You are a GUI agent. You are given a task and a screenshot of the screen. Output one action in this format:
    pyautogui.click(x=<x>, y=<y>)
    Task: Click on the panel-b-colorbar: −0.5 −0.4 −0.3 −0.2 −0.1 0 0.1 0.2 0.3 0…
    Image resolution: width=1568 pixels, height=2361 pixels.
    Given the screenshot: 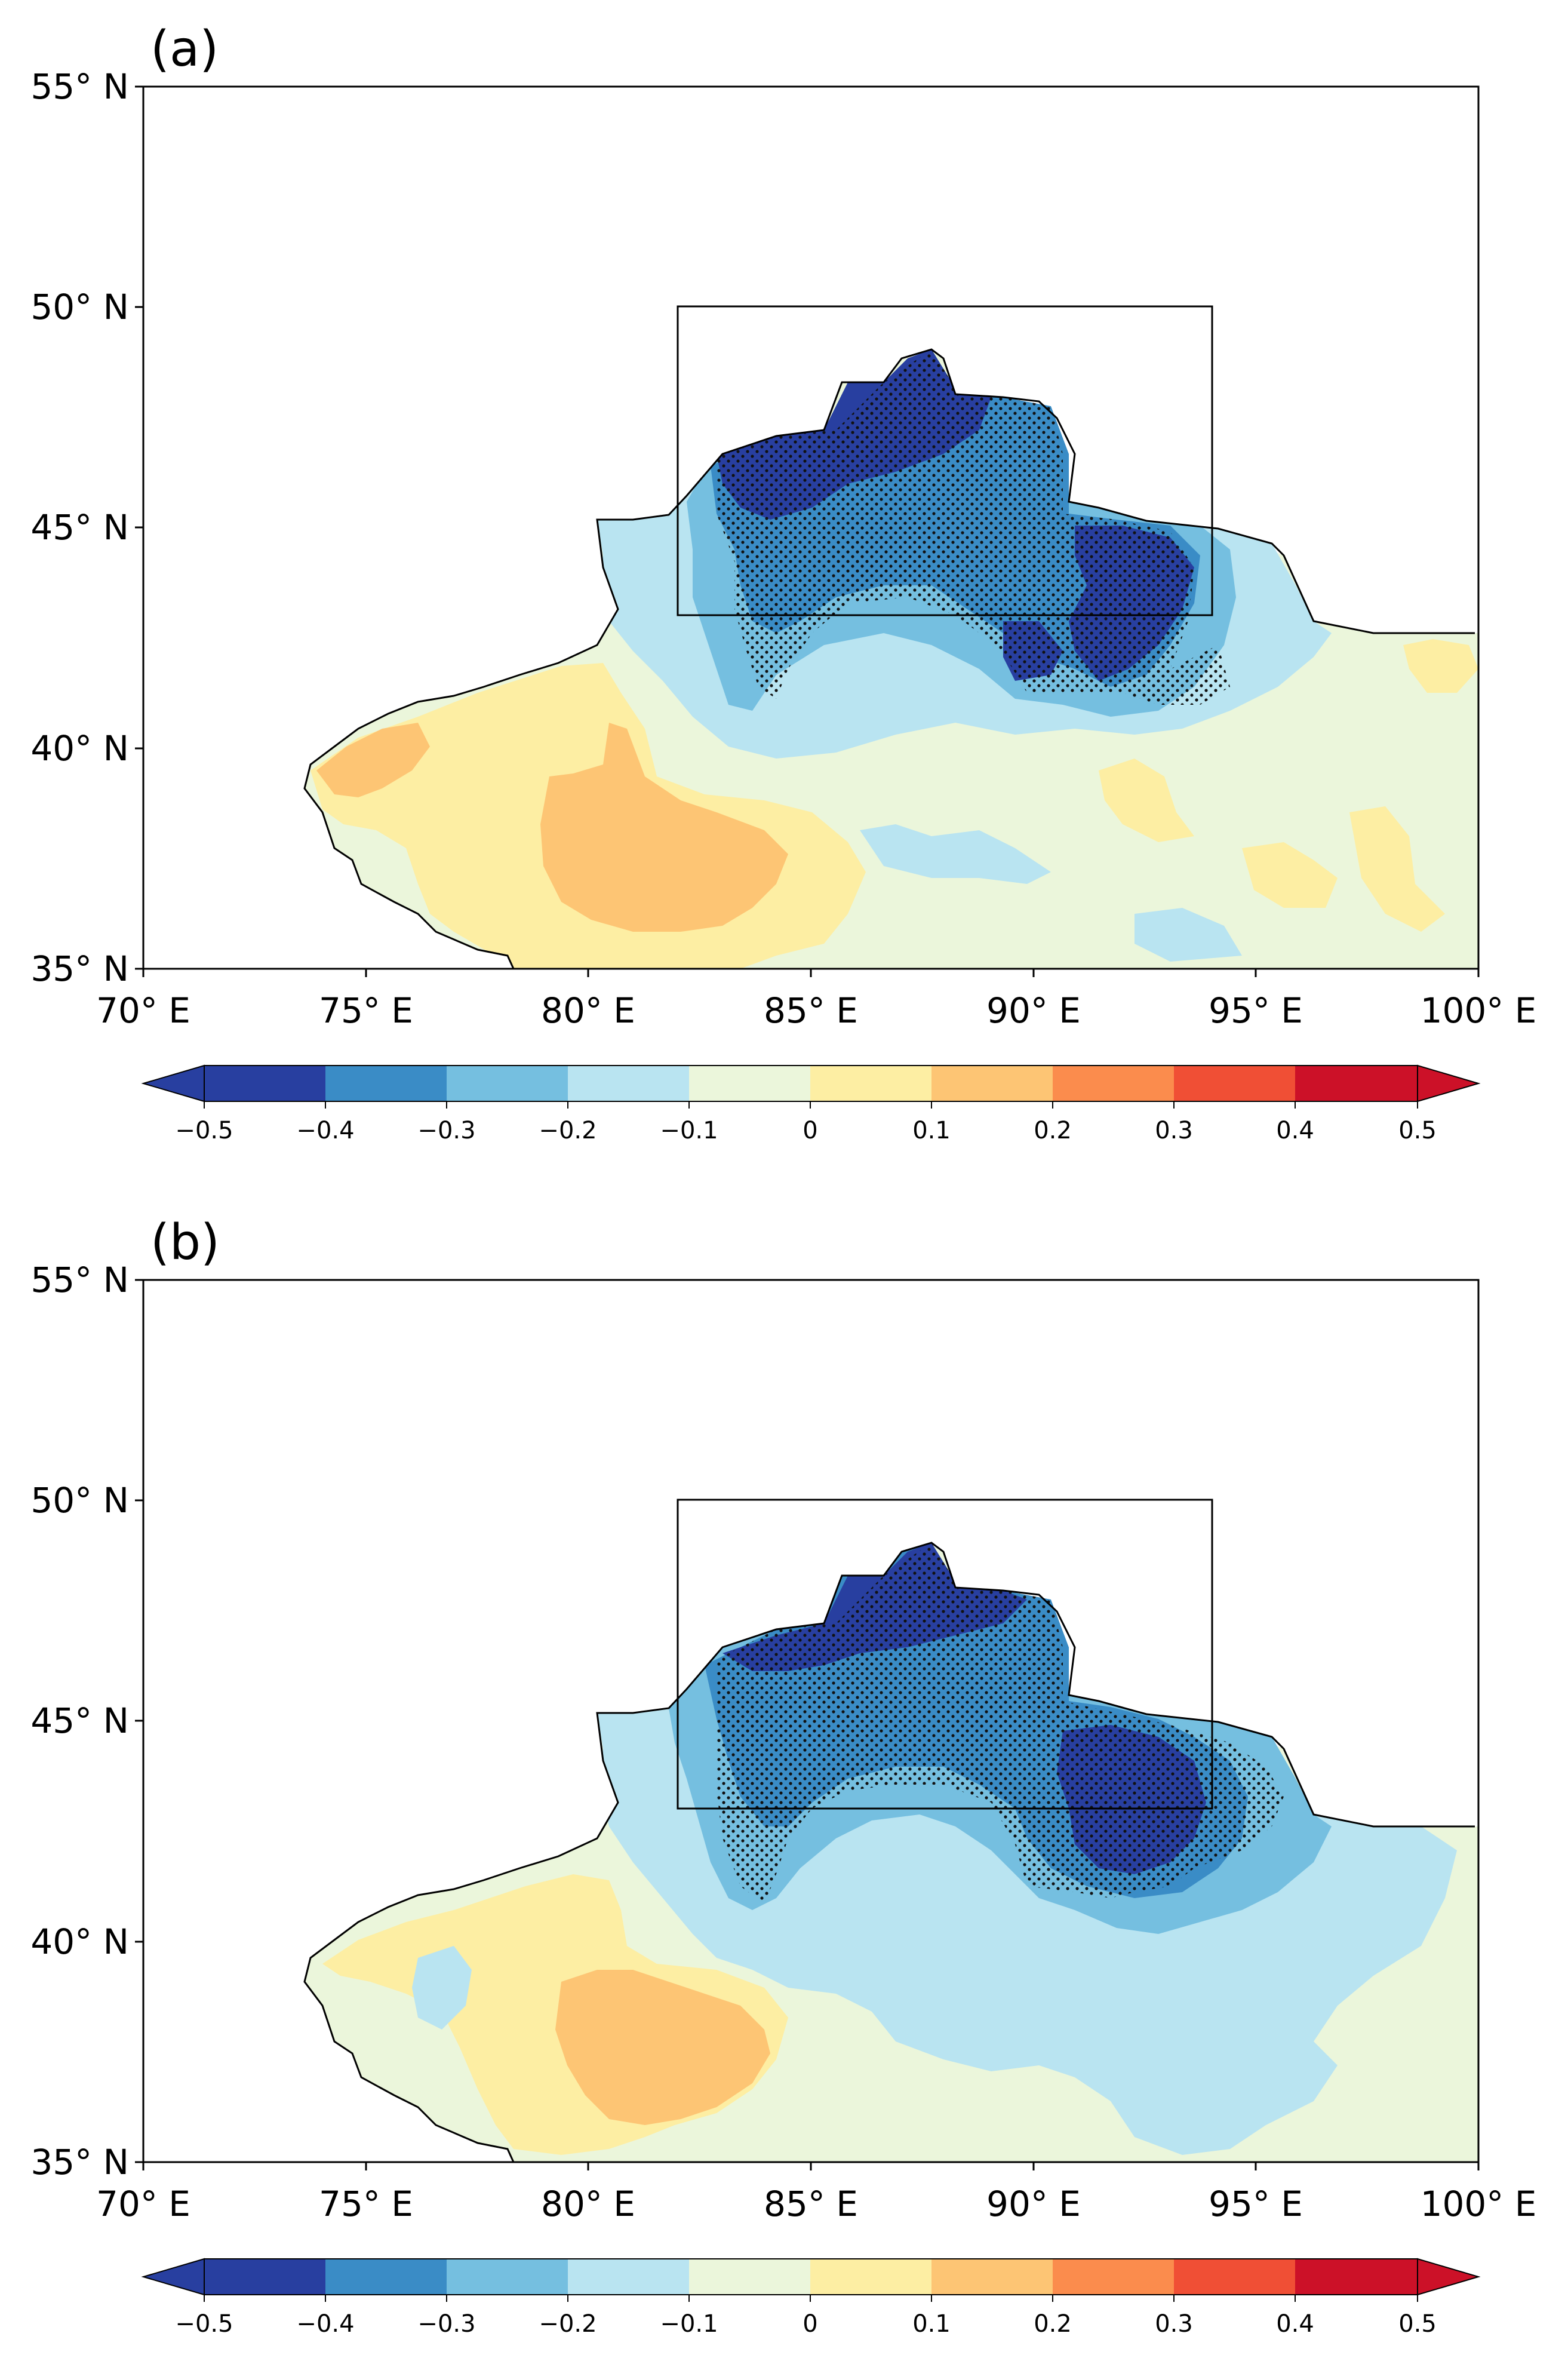 What is the action you would take?
    pyautogui.click(x=811, y=2298)
    